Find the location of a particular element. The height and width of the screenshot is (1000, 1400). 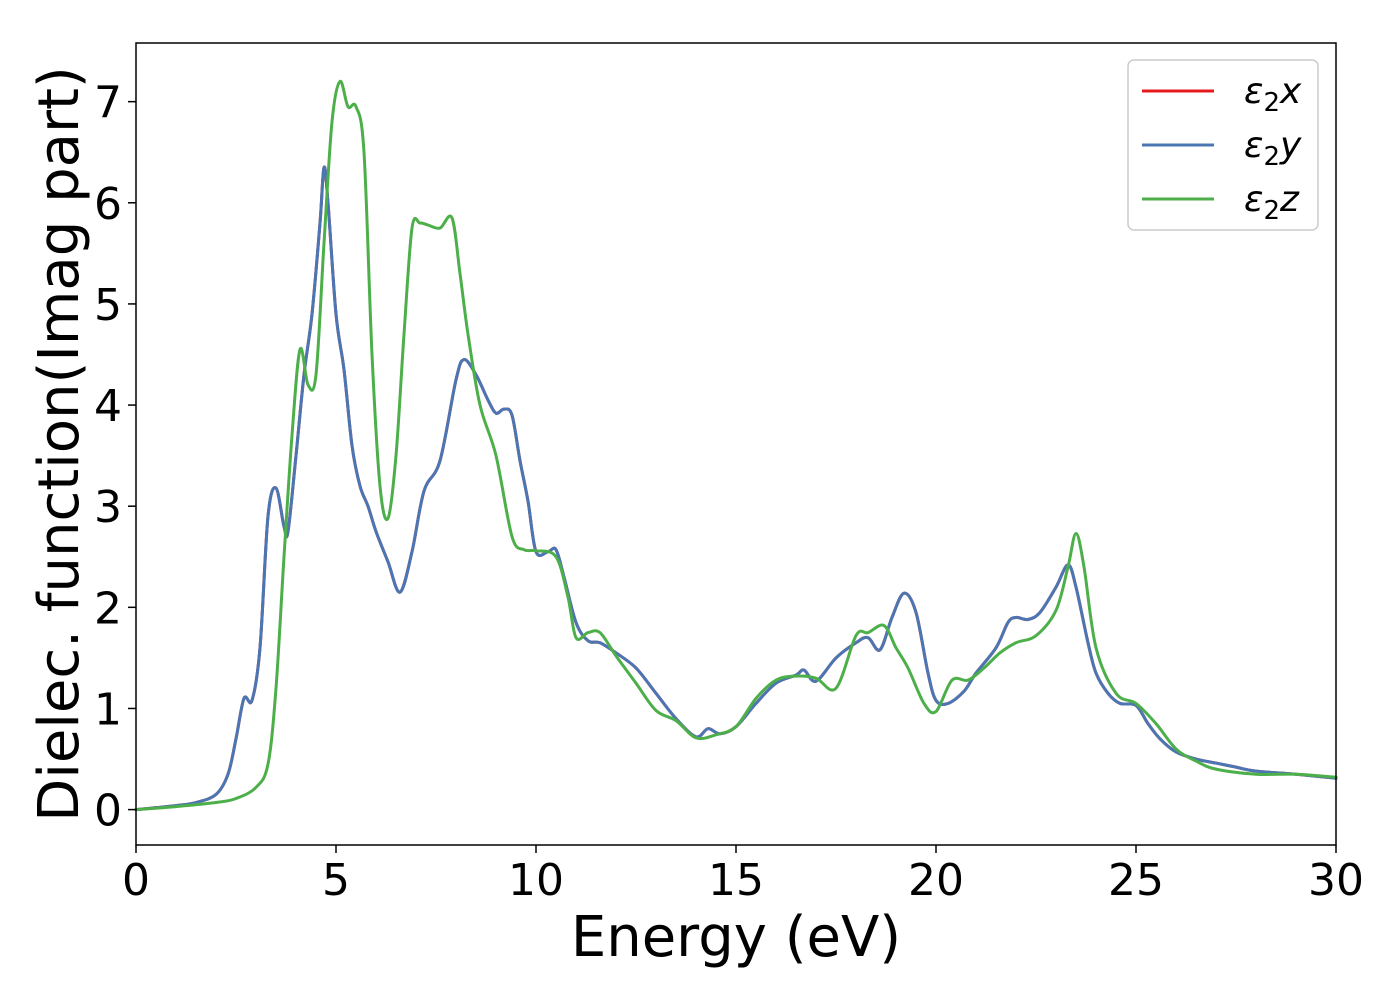

x-tick-label: 15 is located at coordinates (736, 880).